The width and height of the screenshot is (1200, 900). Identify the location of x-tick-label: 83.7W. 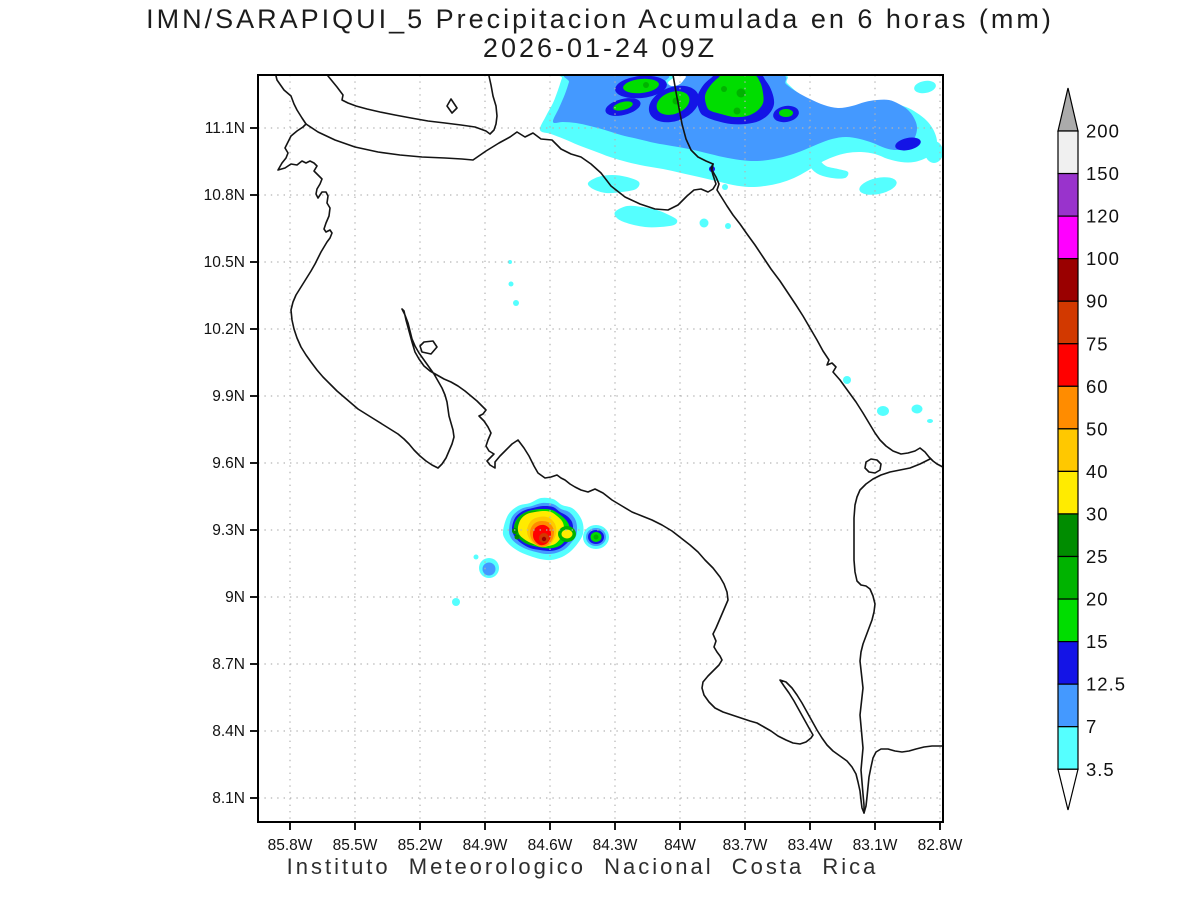
(745, 845).